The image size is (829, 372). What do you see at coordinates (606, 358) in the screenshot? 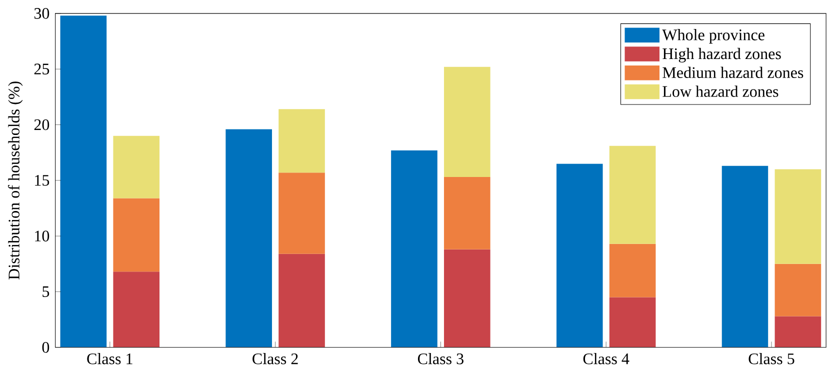
I see `x-tick-label: Class 4` at bounding box center [606, 358].